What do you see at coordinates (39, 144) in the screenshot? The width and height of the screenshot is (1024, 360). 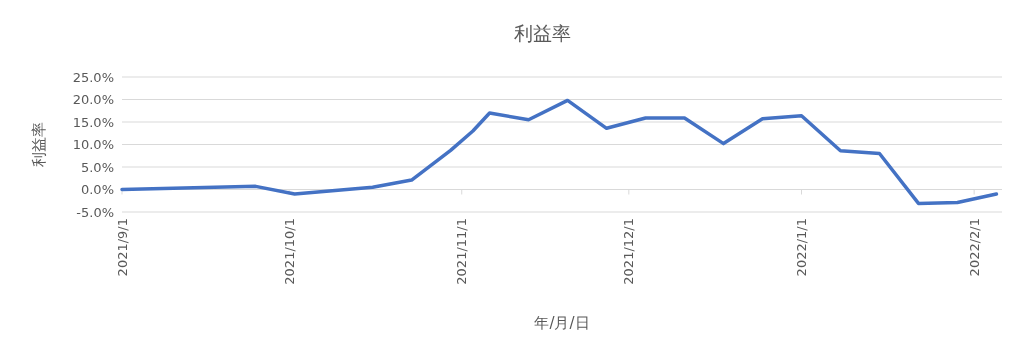 I see `y-axis-title: 利益率` at bounding box center [39, 144].